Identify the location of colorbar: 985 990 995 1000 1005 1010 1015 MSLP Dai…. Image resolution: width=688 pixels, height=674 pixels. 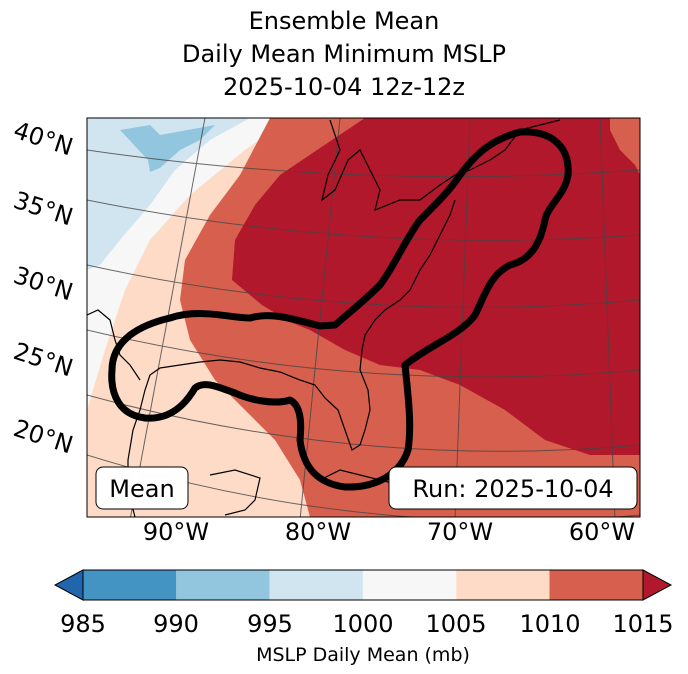
(363, 617).